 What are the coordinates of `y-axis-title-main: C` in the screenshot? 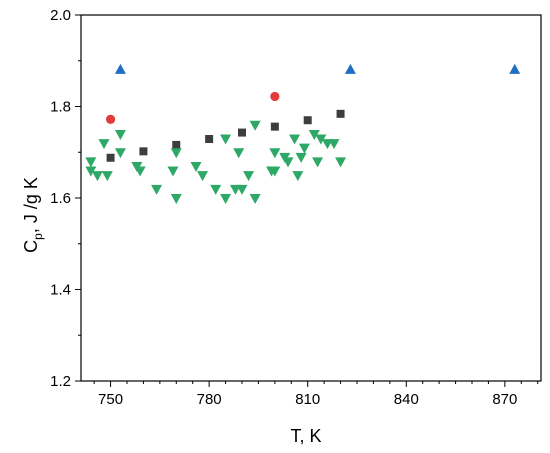 It's located at (31, 246).